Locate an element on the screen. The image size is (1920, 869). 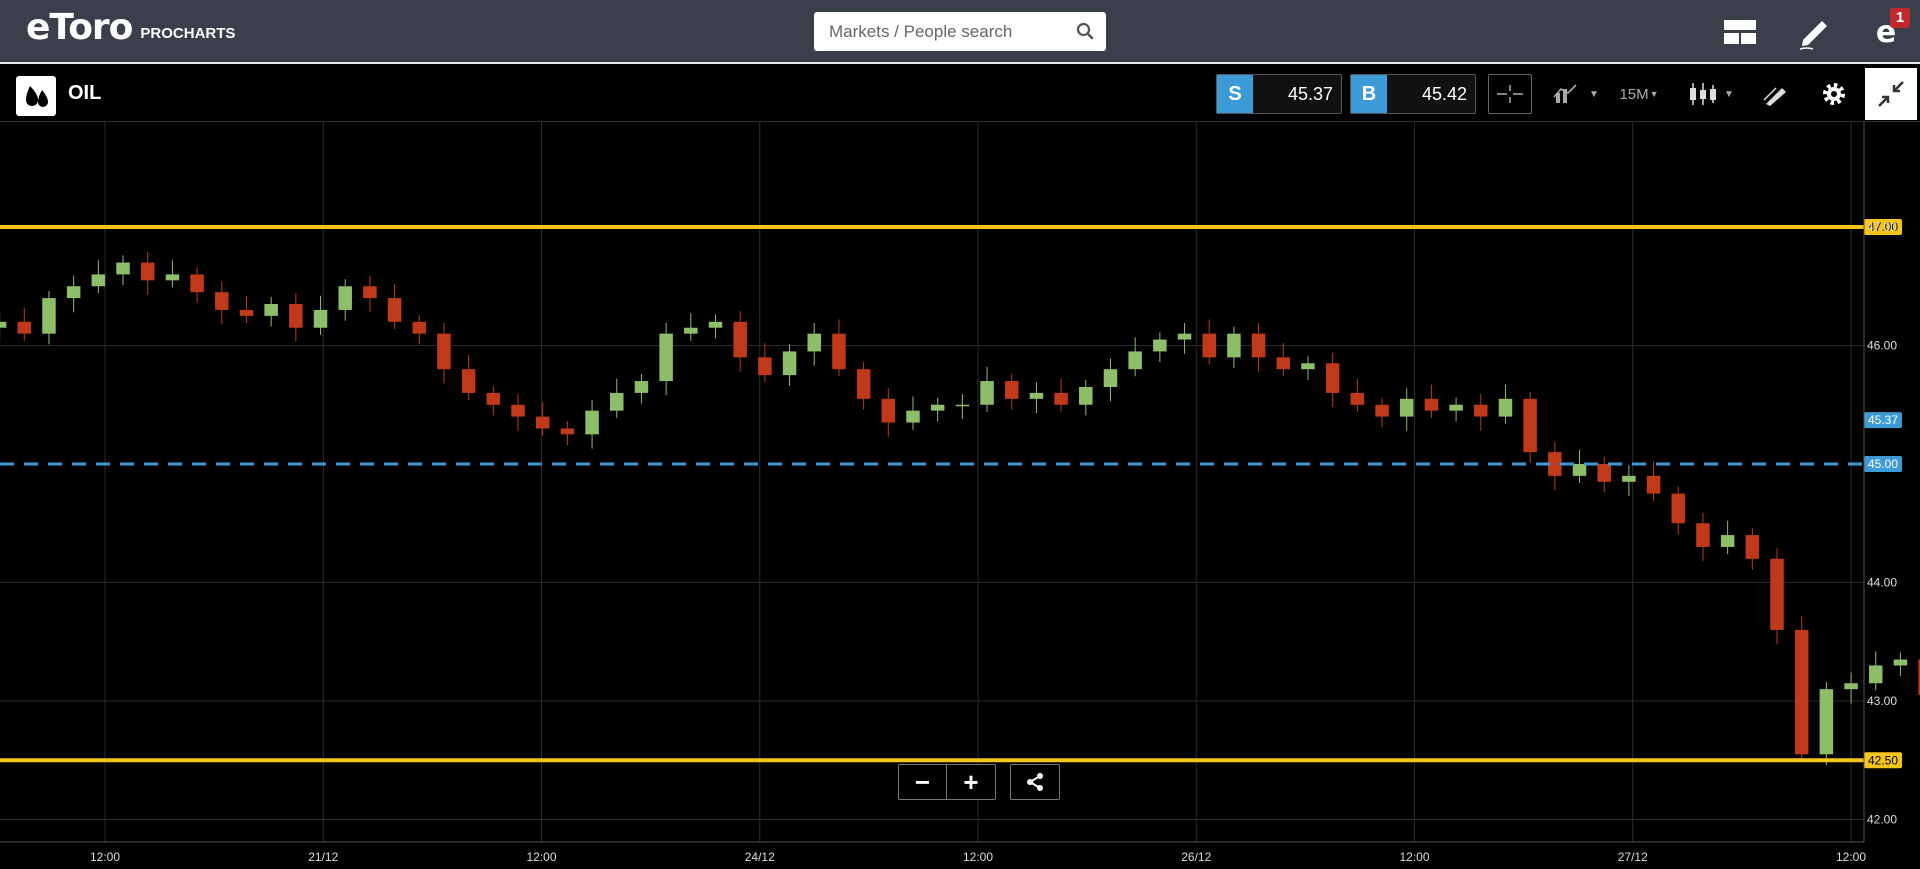
top-header: eToro PROCHARTS e 1 is located at coordinates (960, 32).